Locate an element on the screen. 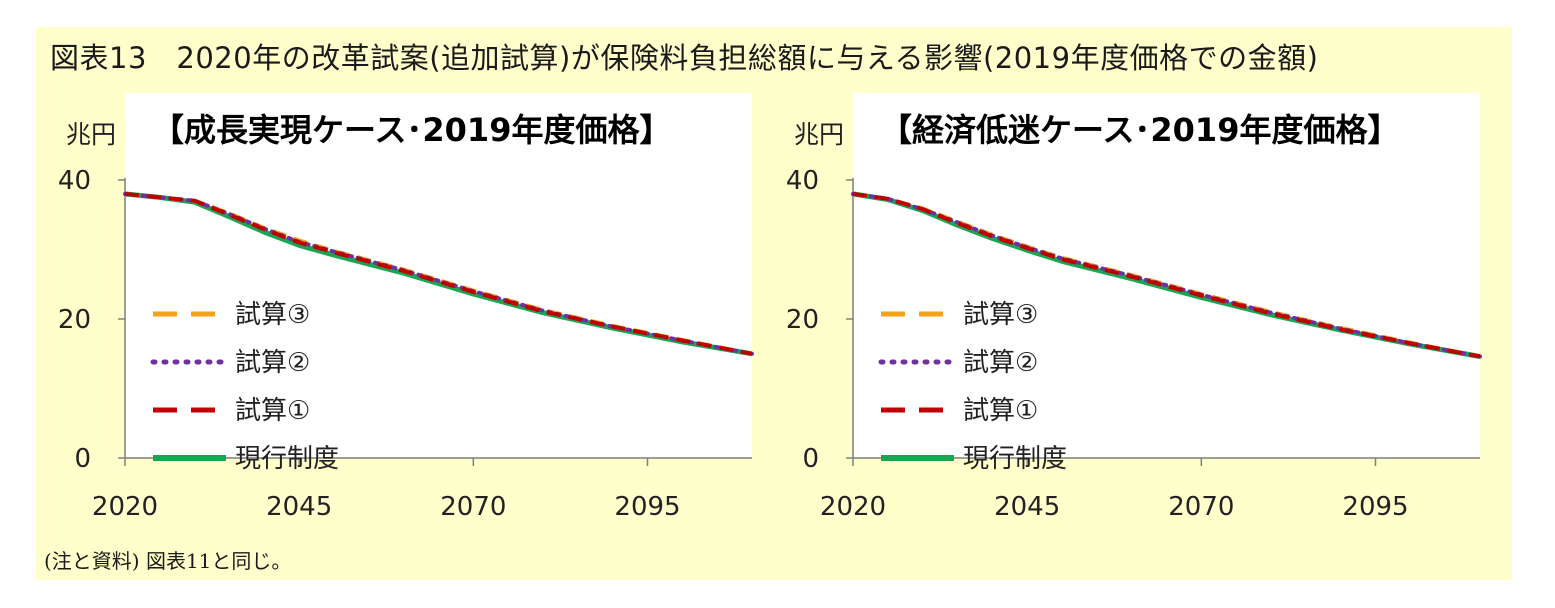 Image resolution: width=1555 pixels, height=608 pixels. chart-title: 【経済低迷ケース･2019年度価格】 is located at coordinates (1139, 130).